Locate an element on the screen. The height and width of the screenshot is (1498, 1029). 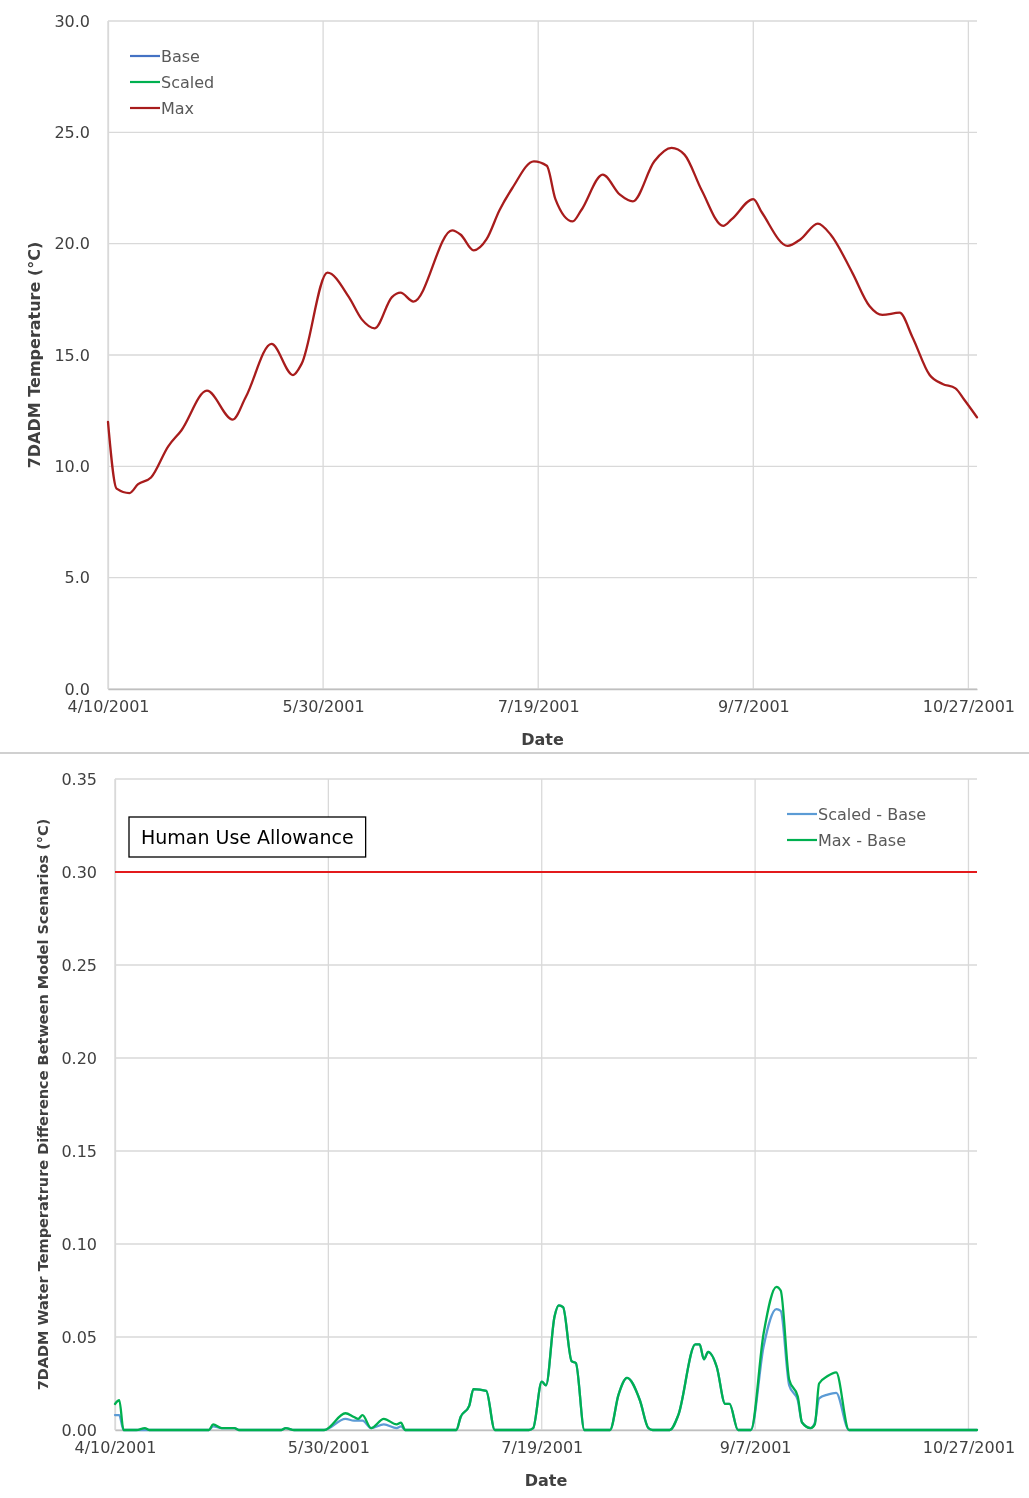
y-tick-label: 15.0 is located at coordinates (72, 355).